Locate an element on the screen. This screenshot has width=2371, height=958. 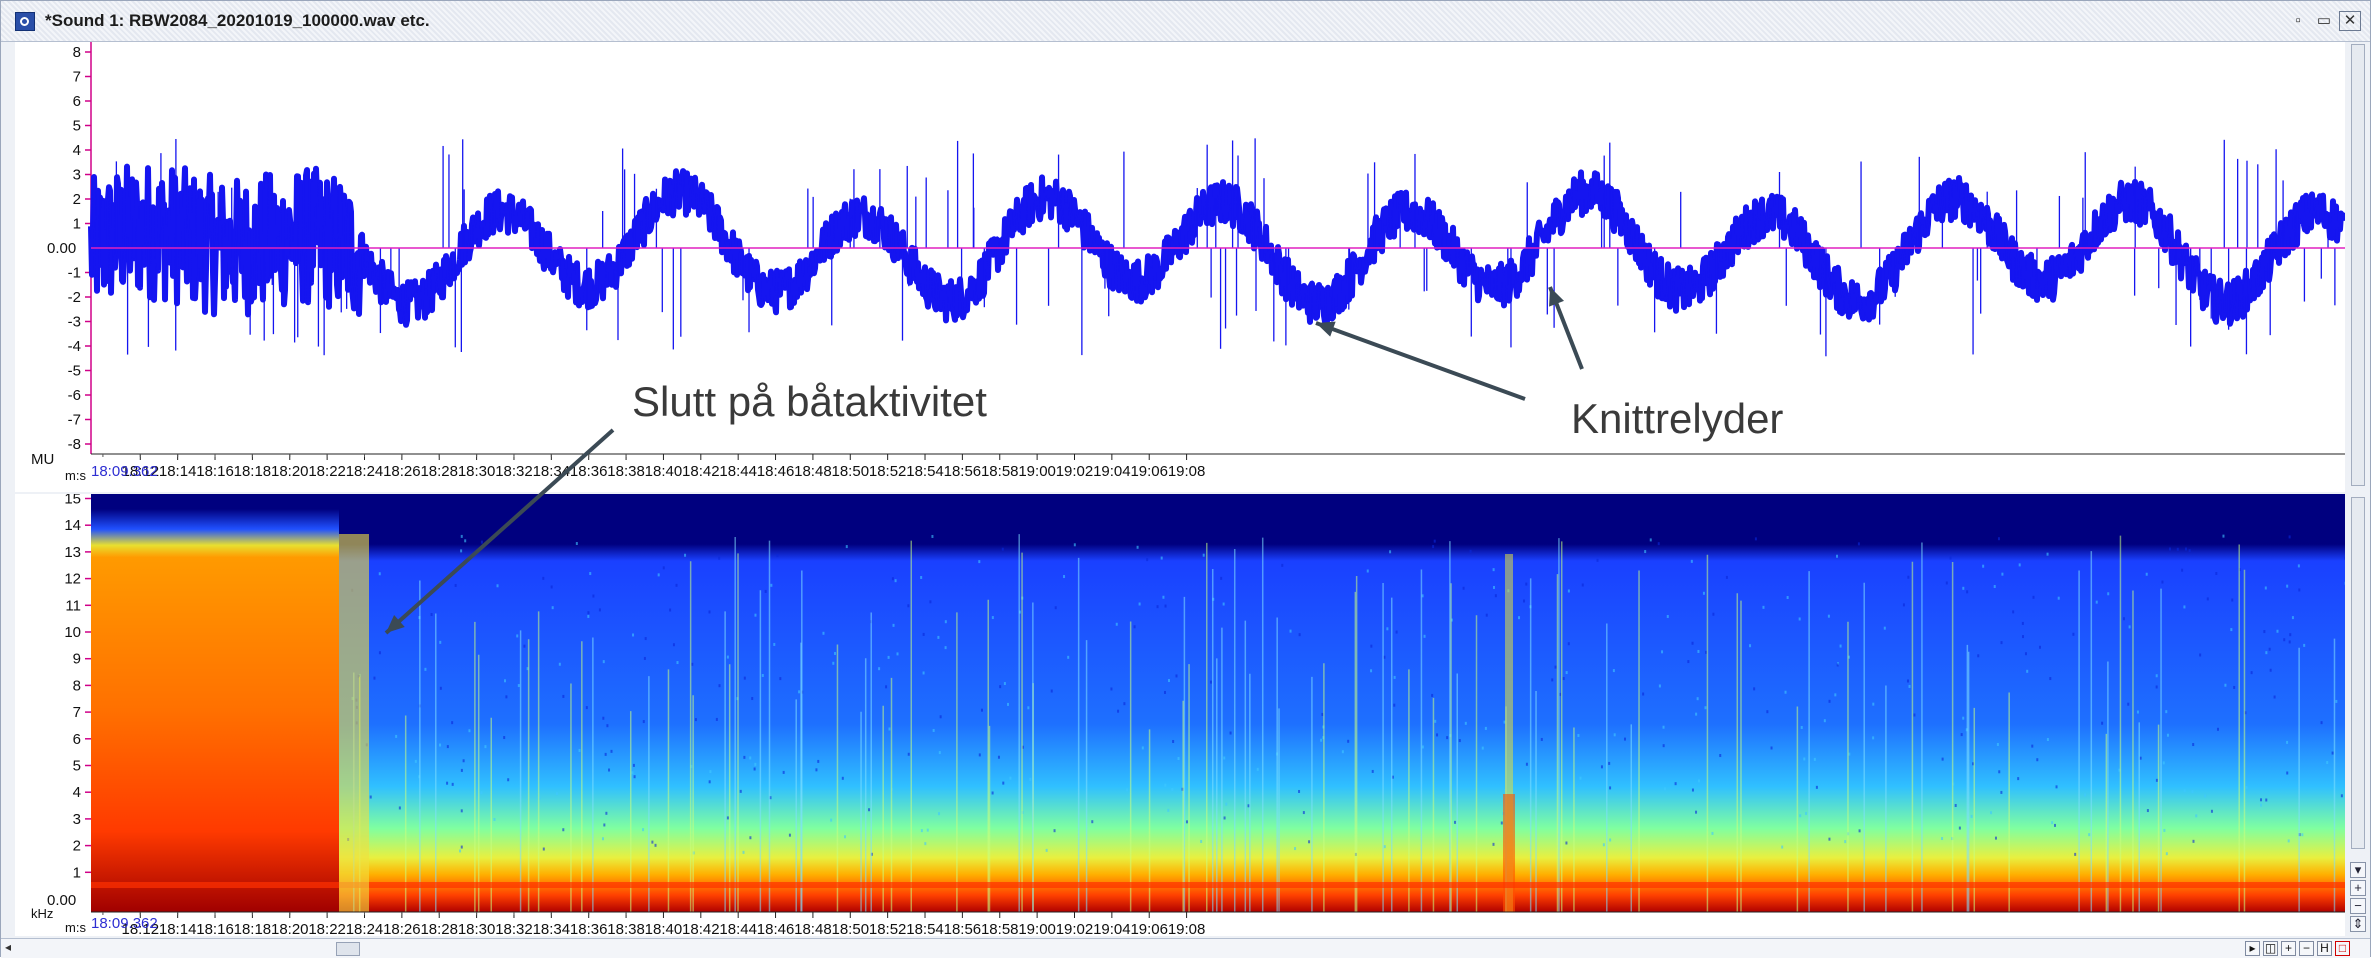
waveform-y-tick-label: 6 is located at coordinates (77, 101).